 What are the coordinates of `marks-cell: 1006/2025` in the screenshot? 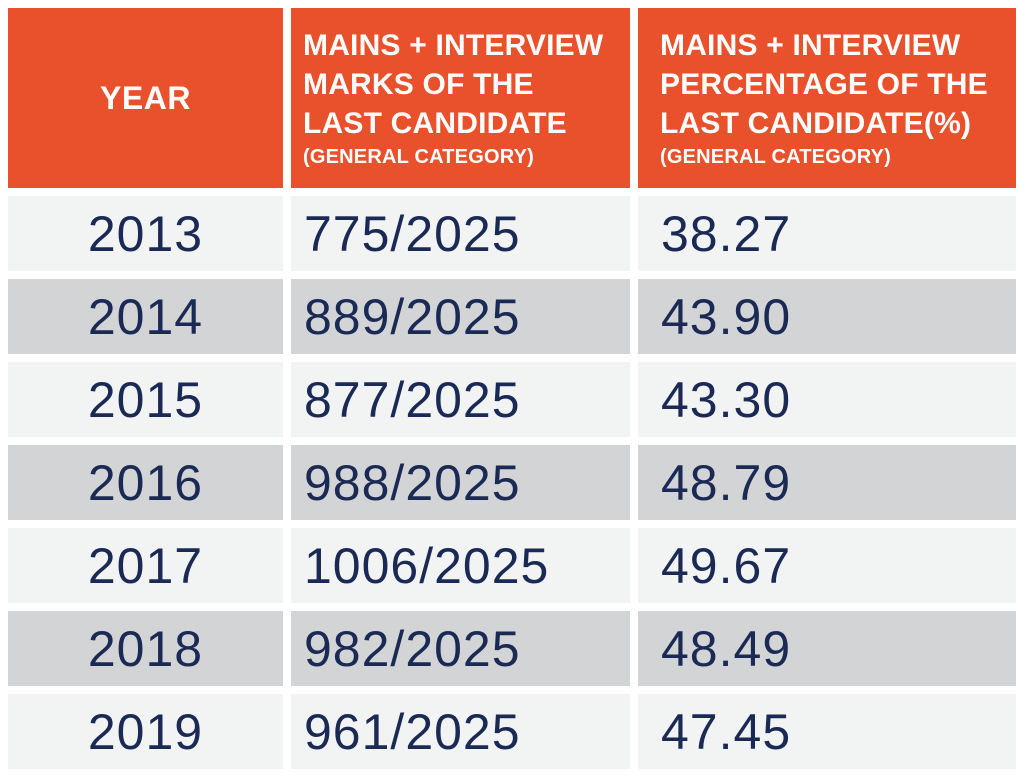 It's located at (460, 565).